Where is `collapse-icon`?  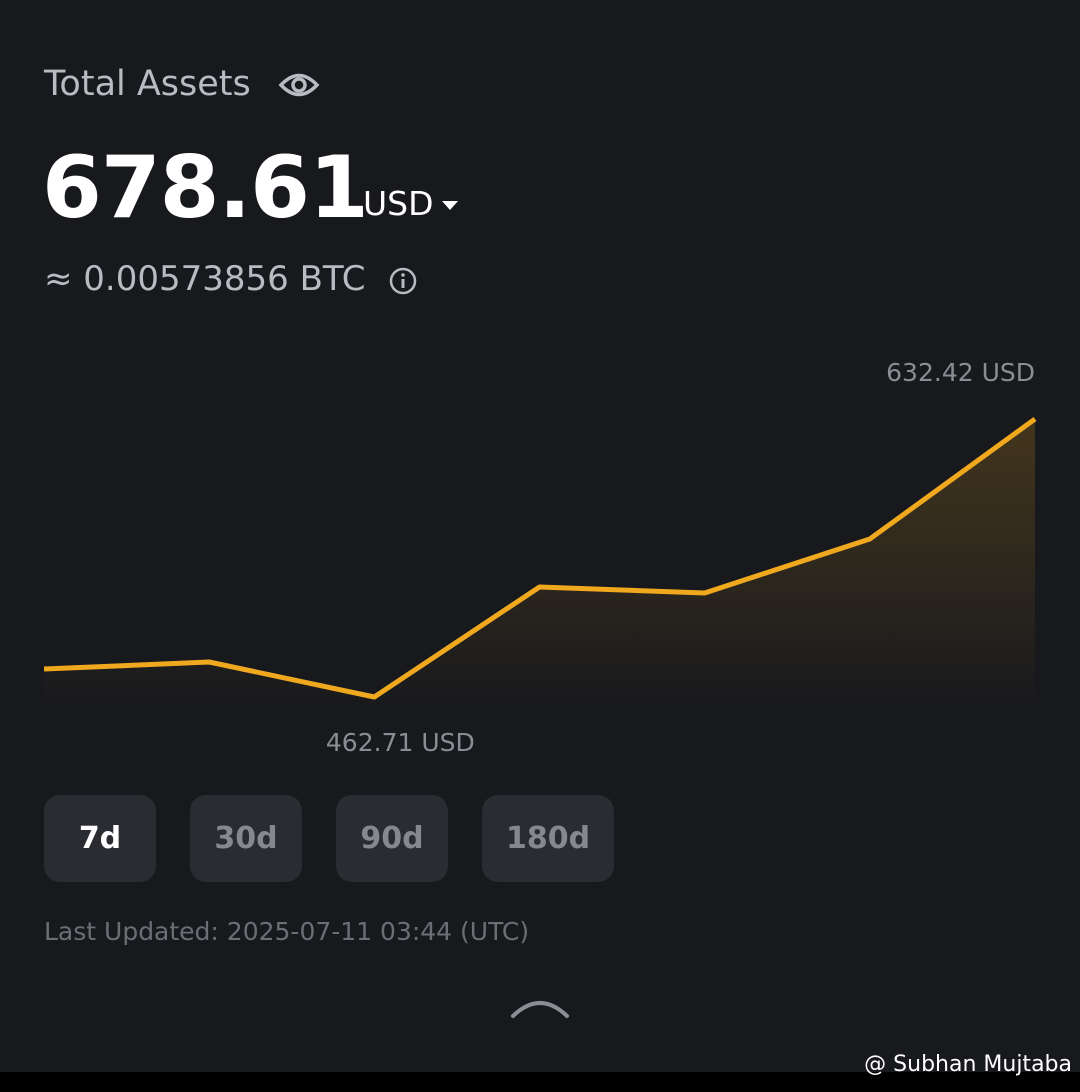
collapse-icon is located at coordinates (540, 1007).